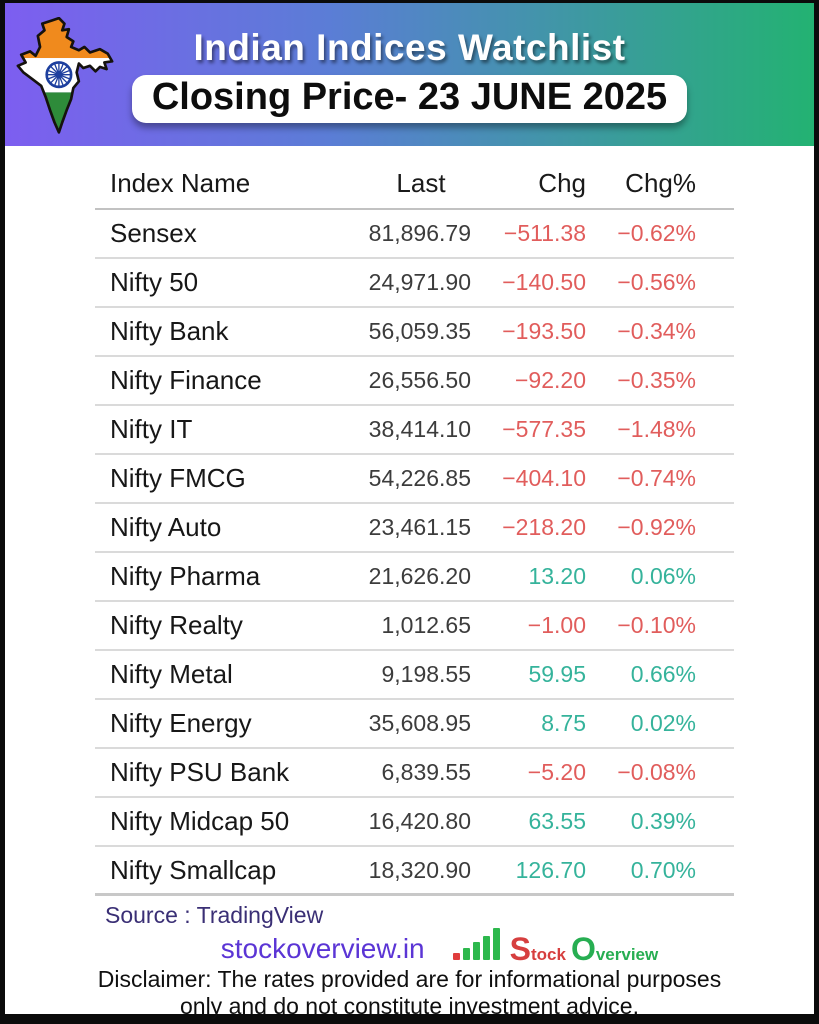 Image resolution: width=819 pixels, height=1024 pixels. Describe the element at coordinates (556, 625) in the screenshot. I see `change-value: −1.00` at that location.